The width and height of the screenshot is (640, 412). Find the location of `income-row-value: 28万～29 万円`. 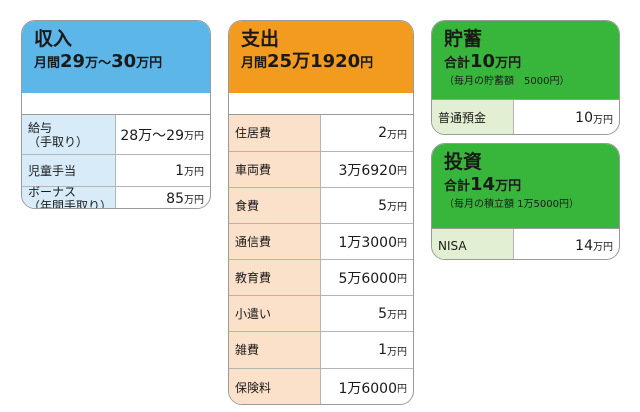

income-row-value: 28万～29 万円 is located at coordinates (163, 134).